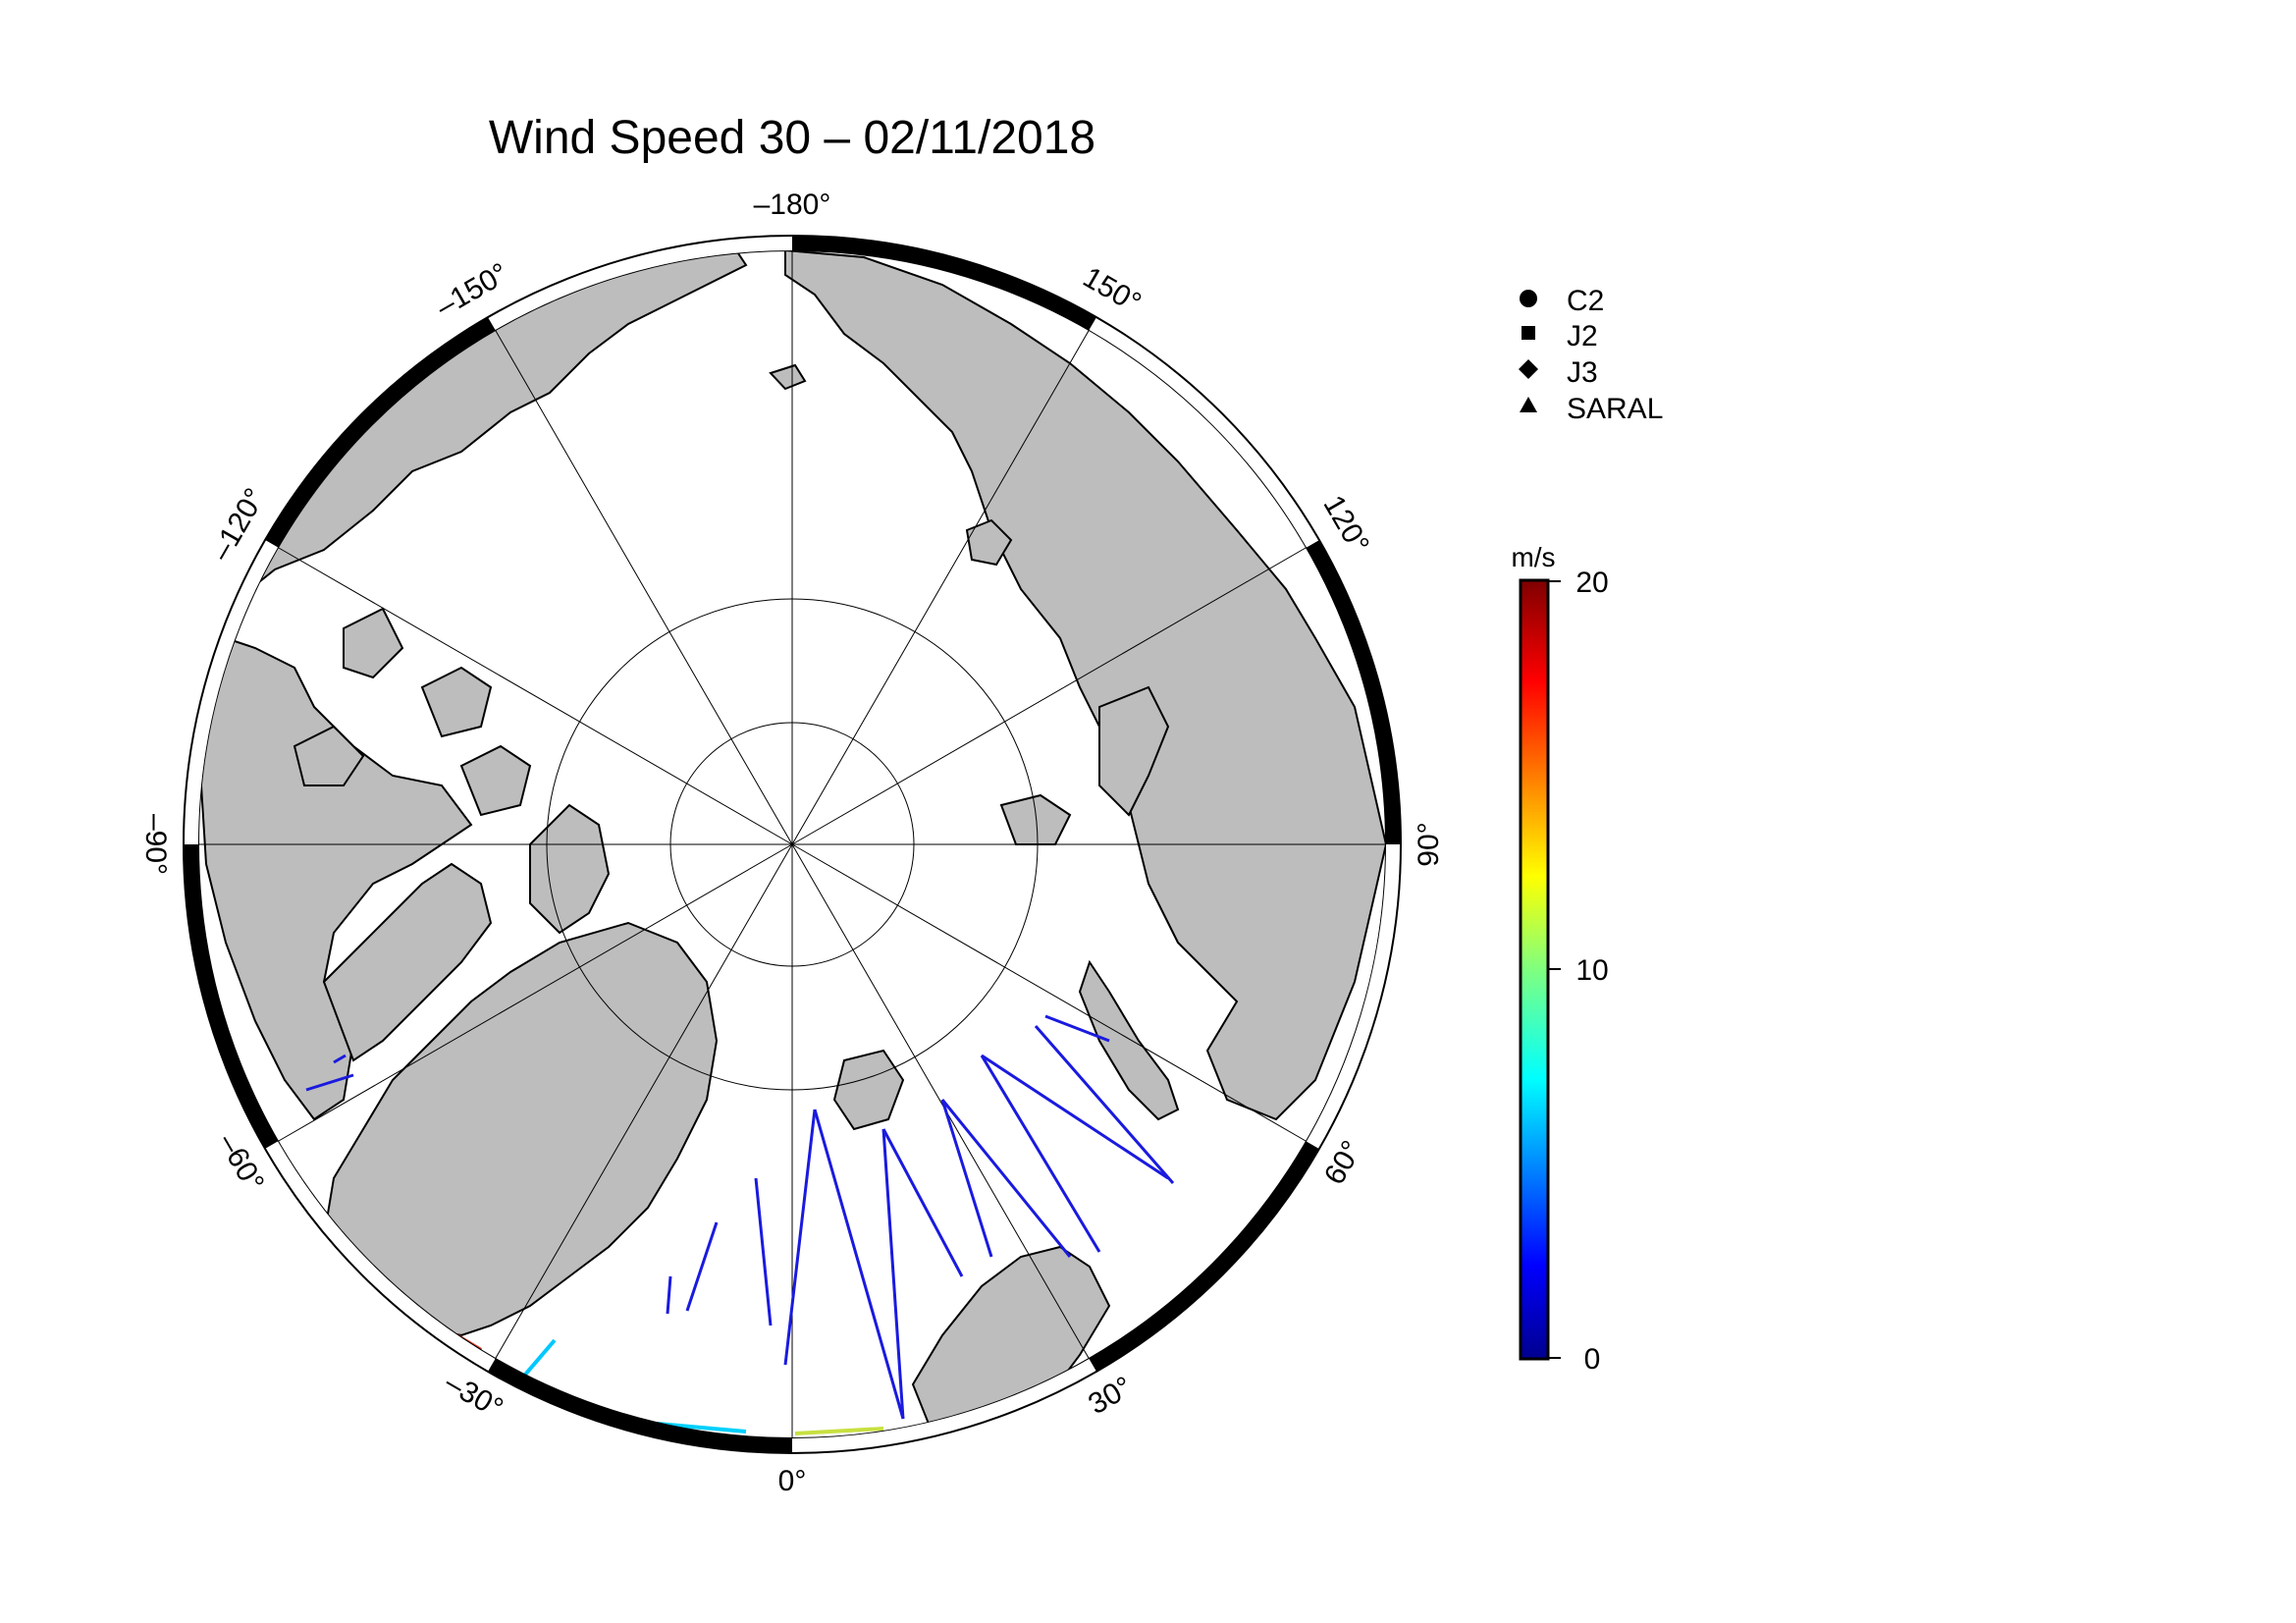 The height and width of the screenshot is (1623, 2296). I want to click on symbol-legend: C2 J2 J3 SARAL, so click(1591, 355).